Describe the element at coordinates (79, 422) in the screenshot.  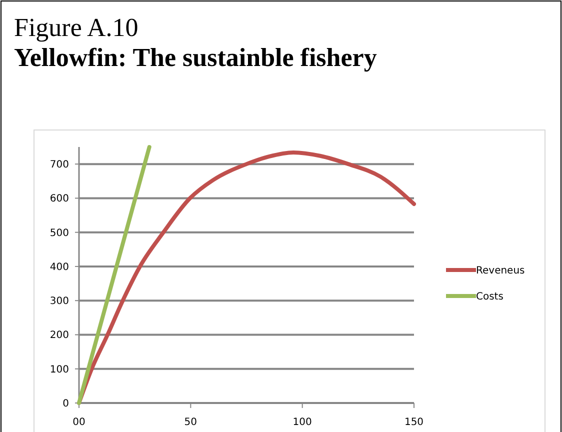
I see `x-tick-label: 00` at that location.